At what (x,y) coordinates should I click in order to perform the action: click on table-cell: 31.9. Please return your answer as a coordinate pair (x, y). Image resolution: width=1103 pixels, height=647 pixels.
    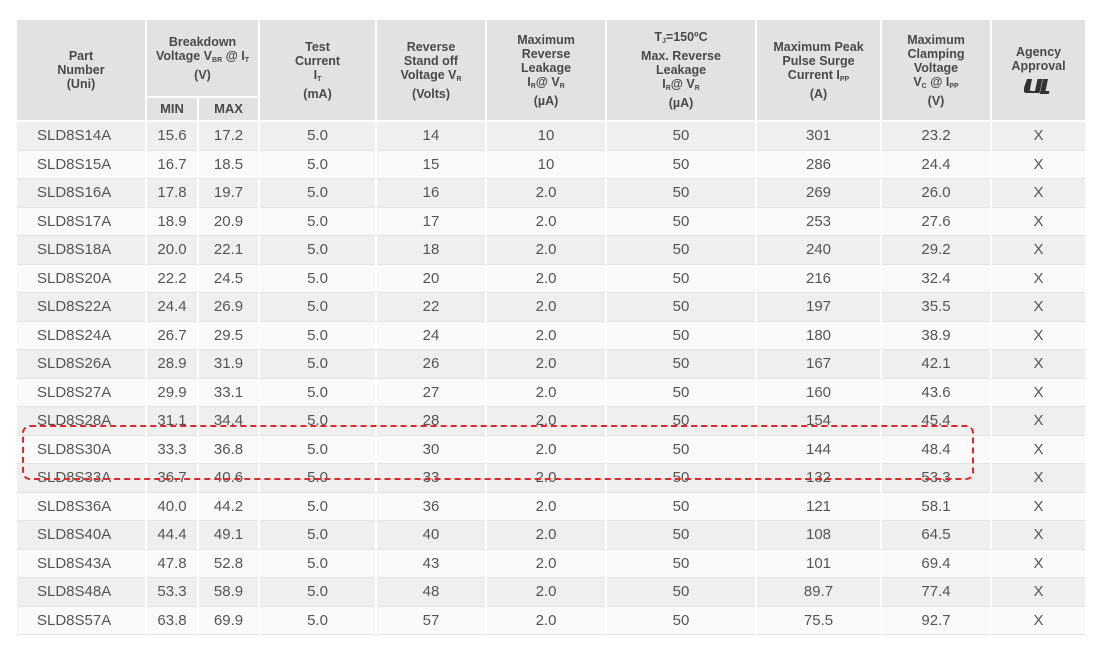
    Looking at the image, I should click on (228, 364).